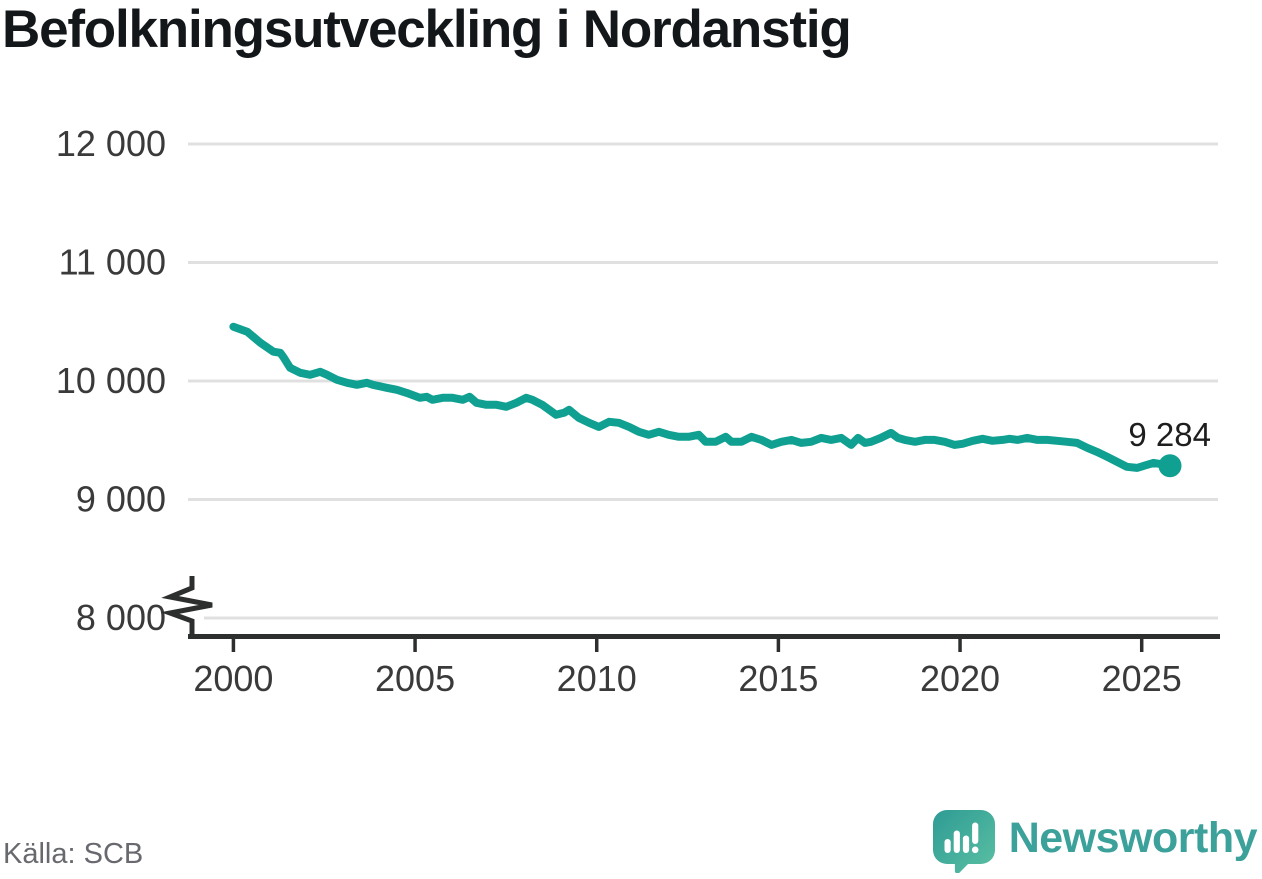 The height and width of the screenshot is (879, 1262). What do you see at coordinates (121, 617) in the screenshot?
I see `y-tick-label: 8 000` at bounding box center [121, 617].